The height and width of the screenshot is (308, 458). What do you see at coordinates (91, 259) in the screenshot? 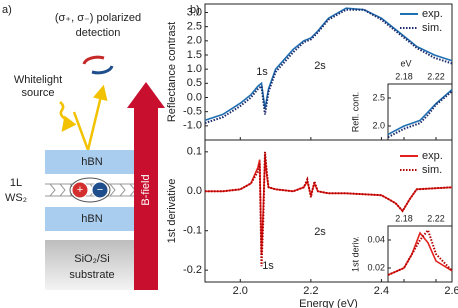
I see `layer-text: SiO₂/Si` at bounding box center [91, 259].